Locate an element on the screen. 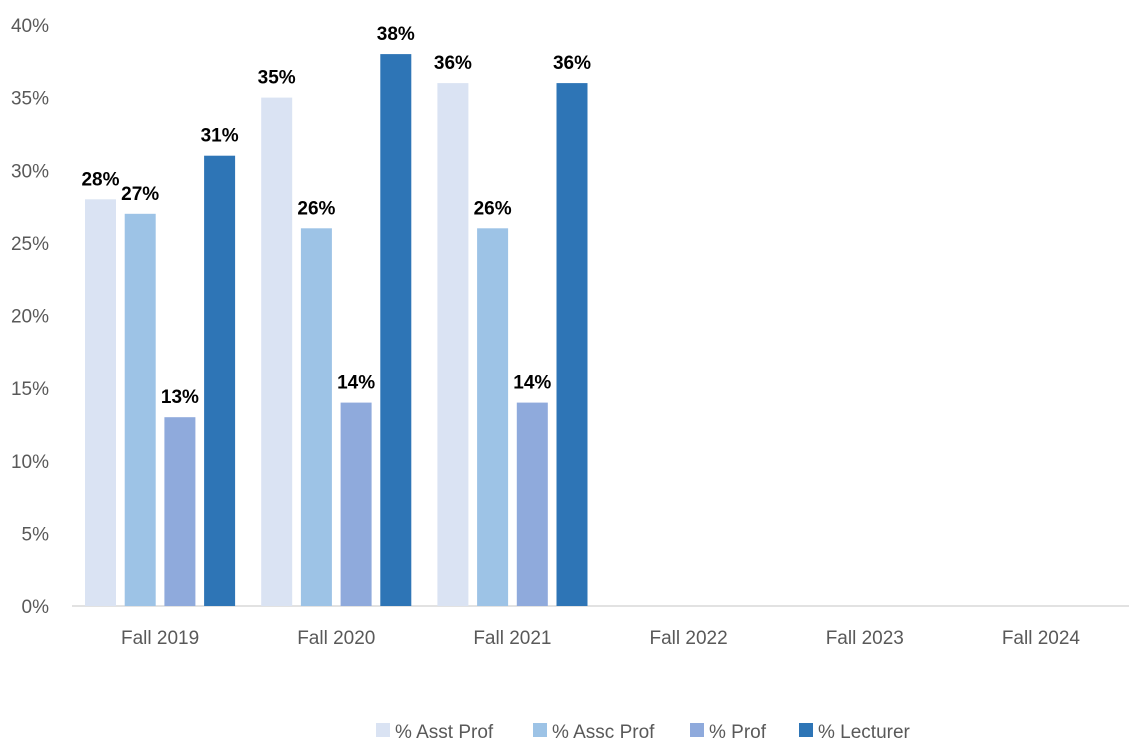 The image size is (1129, 754). legend-item-prof: % Prof is located at coordinates (728, 732).